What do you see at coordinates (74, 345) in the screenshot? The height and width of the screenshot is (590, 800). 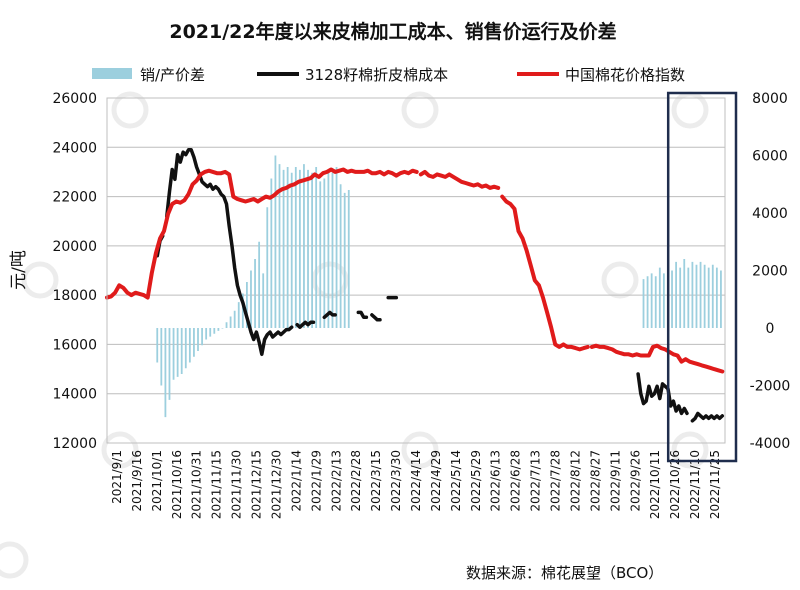 I see `y-tick-label: 16000` at bounding box center [74, 345].